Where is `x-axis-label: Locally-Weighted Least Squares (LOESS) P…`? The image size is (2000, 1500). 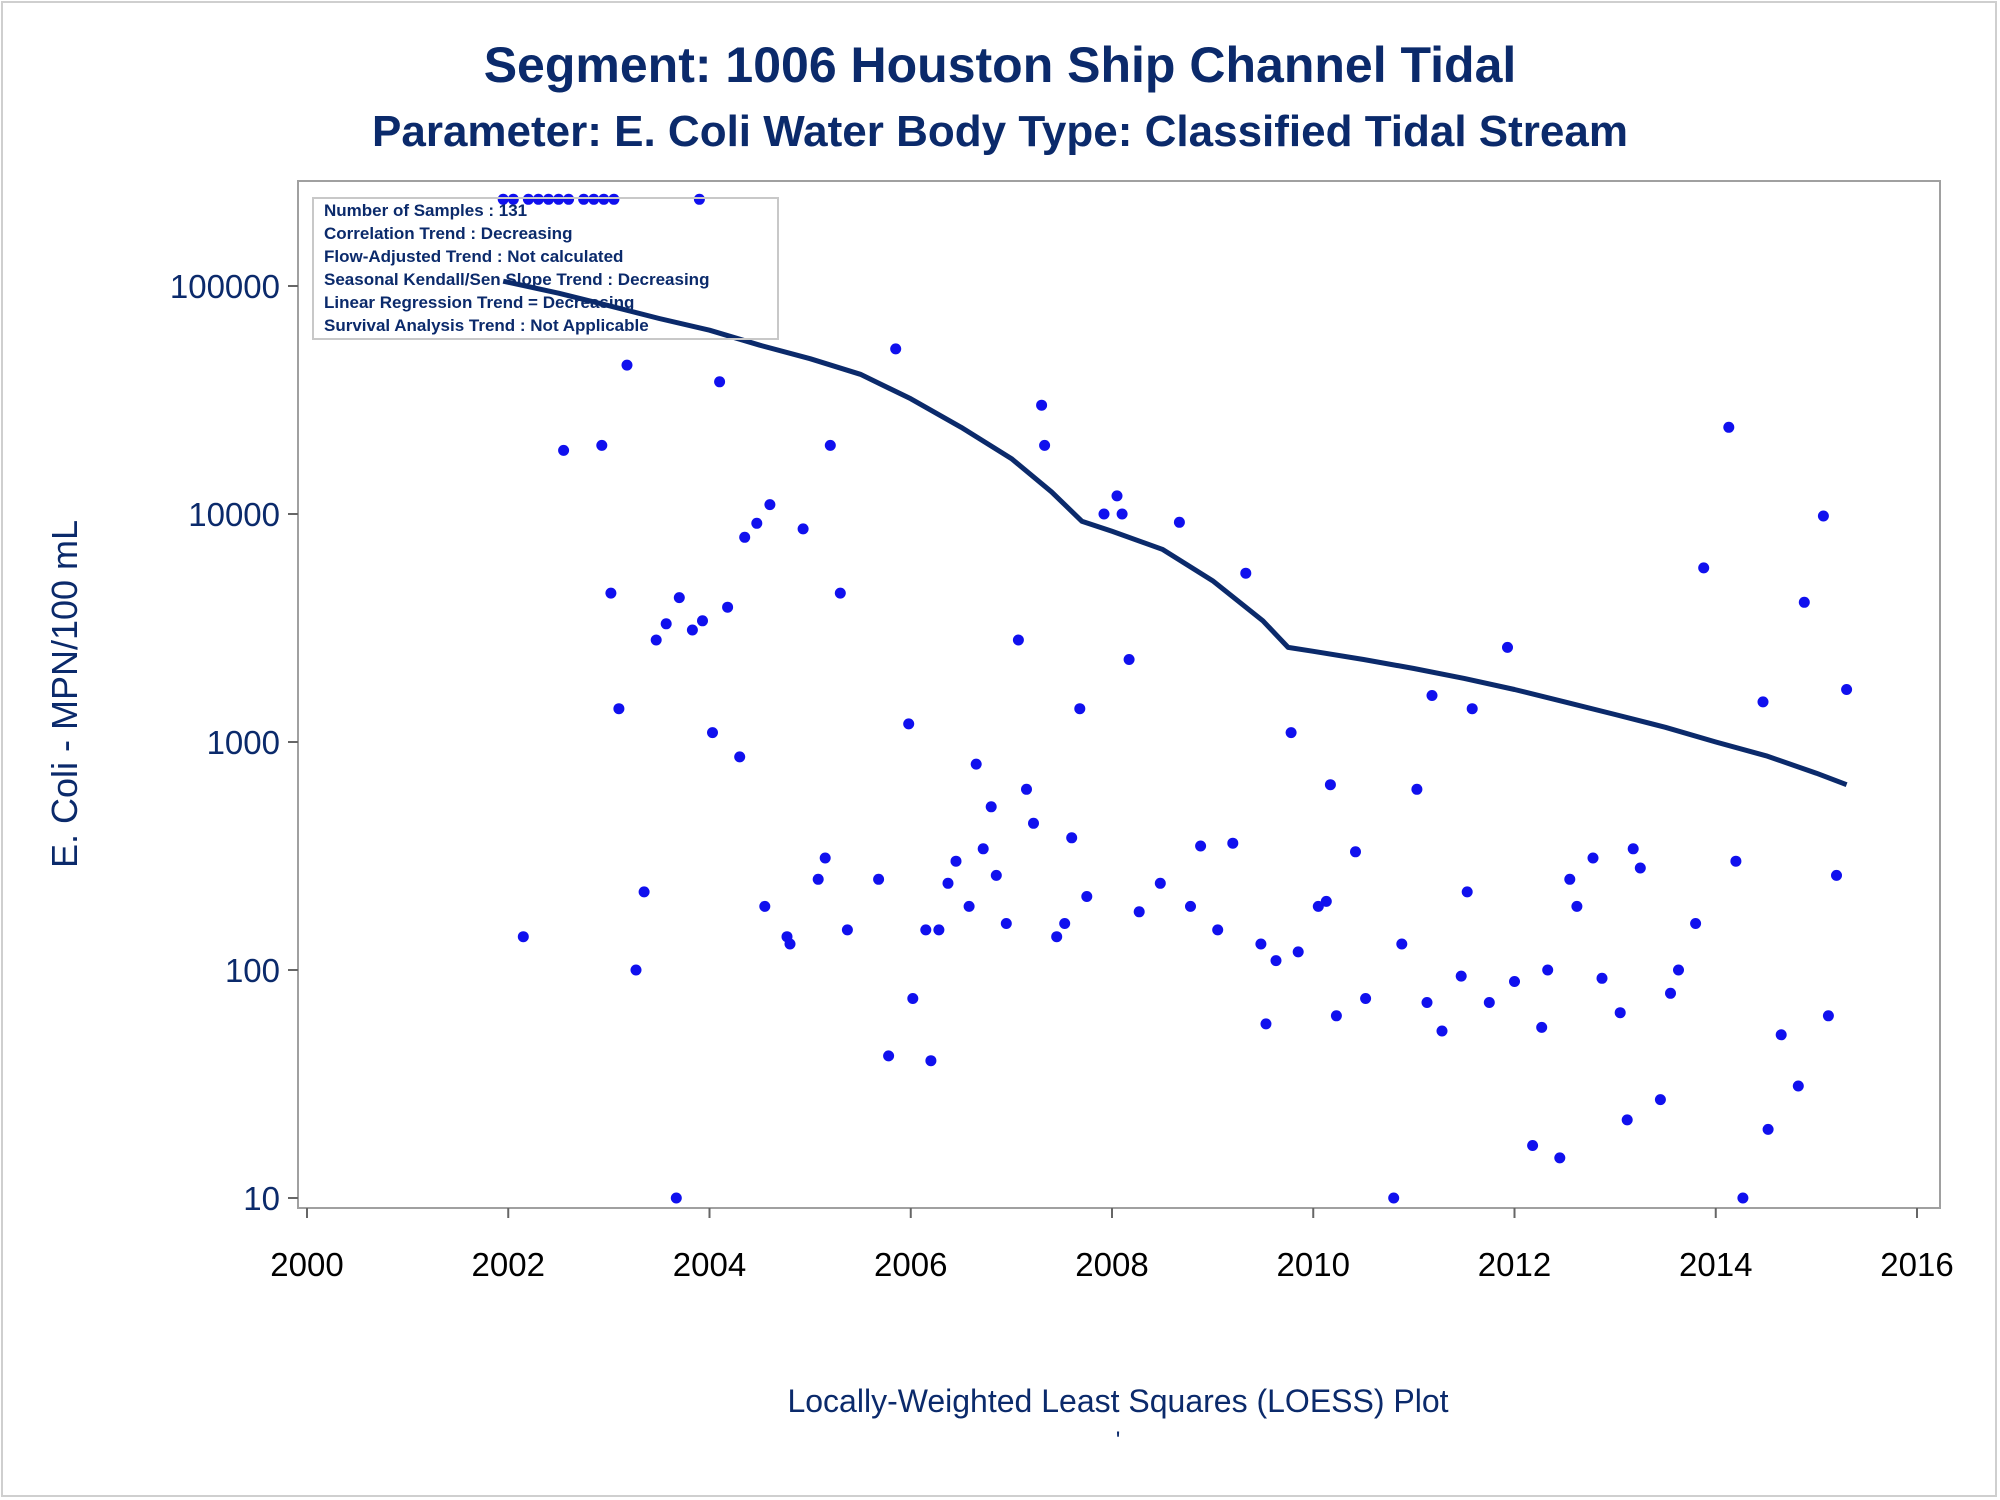
x-axis-label: Locally-Weighted Least Squares (LOESS) P… is located at coordinates (1117, 1401).